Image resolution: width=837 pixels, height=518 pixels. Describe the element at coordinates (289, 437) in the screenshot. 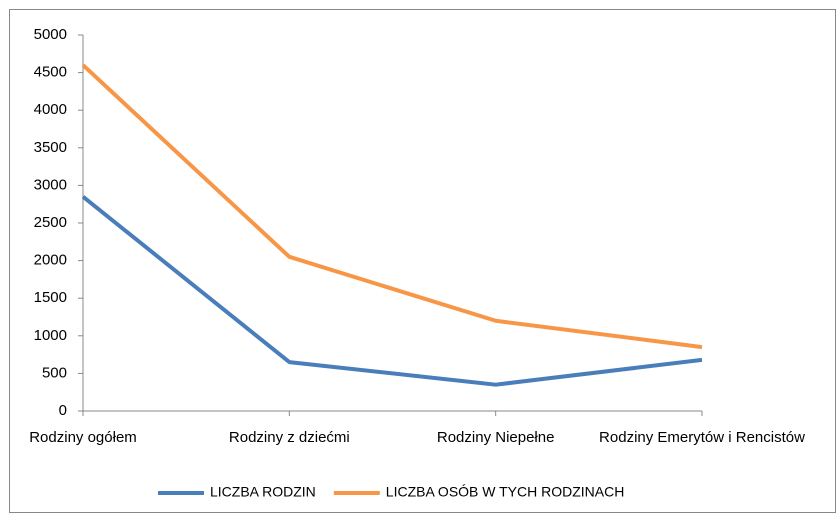

I see `x-tick-label: Rodziny z dziećmi` at that location.